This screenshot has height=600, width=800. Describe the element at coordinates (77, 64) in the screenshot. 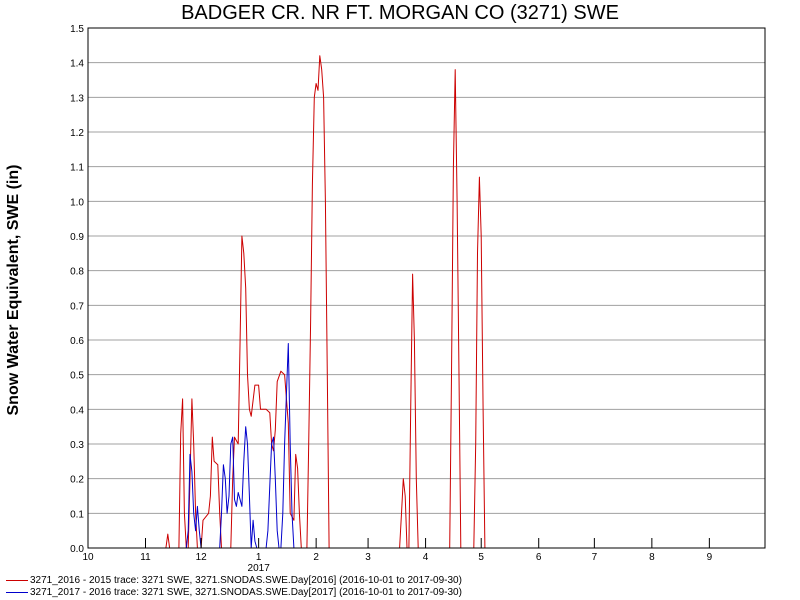

I see `y-tick-label: 1.4` at that location.